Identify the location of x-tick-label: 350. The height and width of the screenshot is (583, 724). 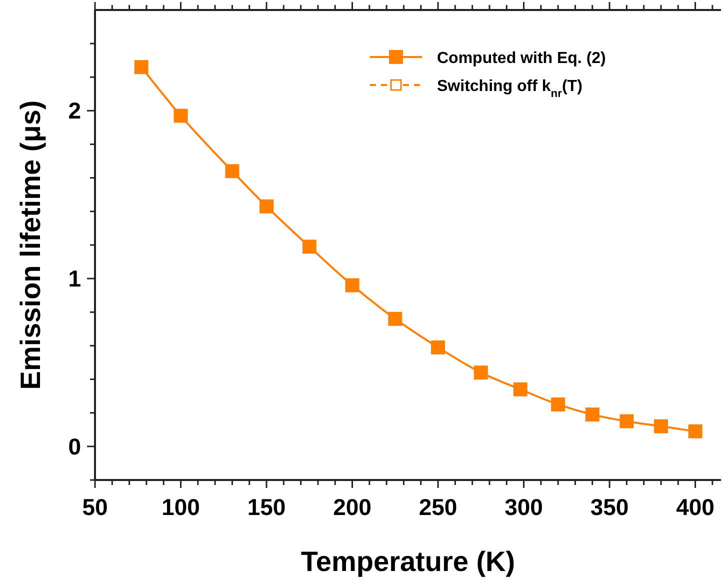
(609, 507).